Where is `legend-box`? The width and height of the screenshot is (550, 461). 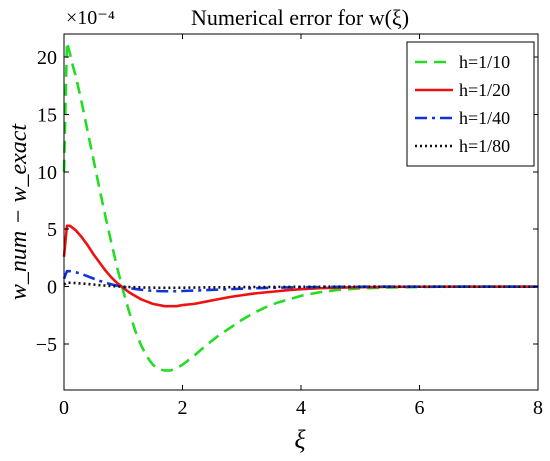
legend-box is located at coordinates (470, 104).